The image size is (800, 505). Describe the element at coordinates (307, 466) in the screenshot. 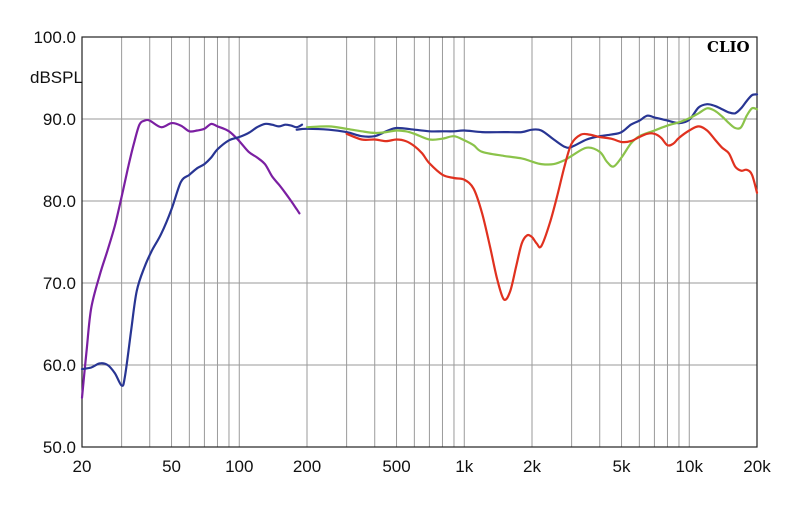

I see `x-tick-label: 200` at that location.